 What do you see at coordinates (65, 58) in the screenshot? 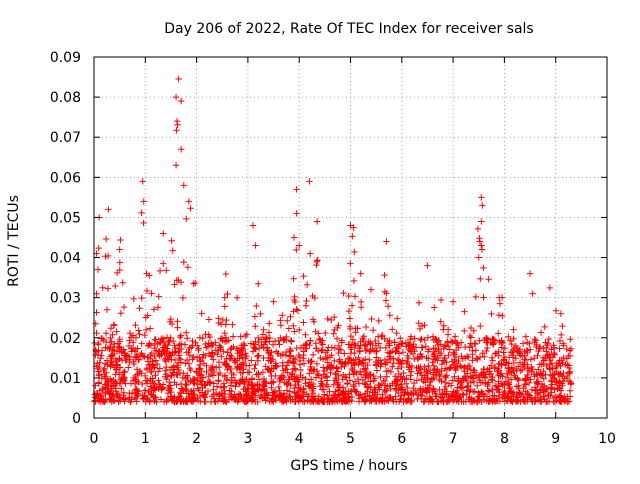
I see `y-tick-label: 0.09` at bounding box center [65, 58].